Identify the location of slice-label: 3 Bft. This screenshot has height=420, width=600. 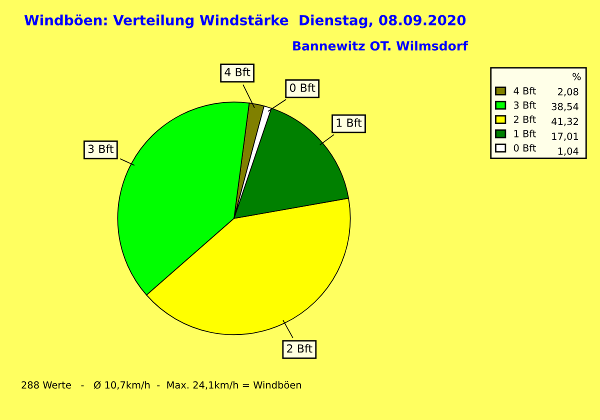
(101, 149).